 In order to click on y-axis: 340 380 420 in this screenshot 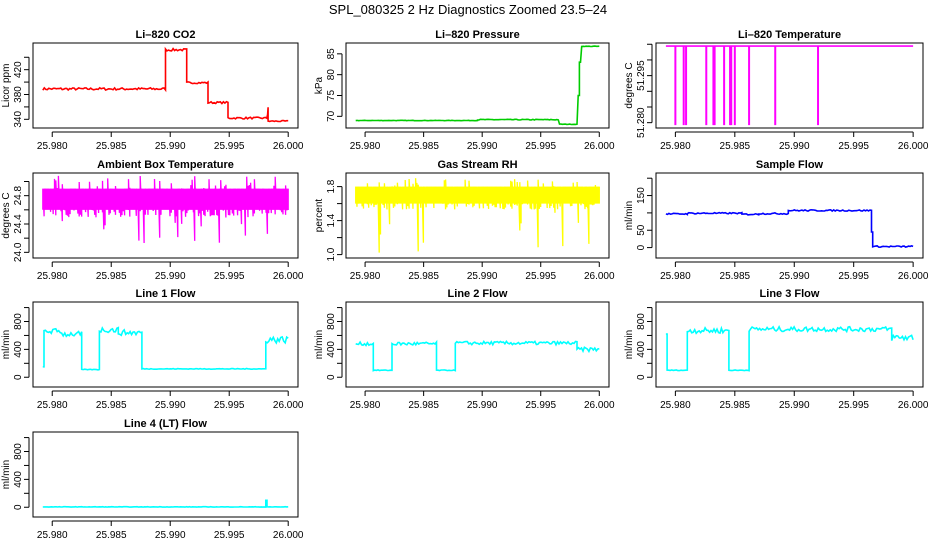, I will do `click(21, 92)`.